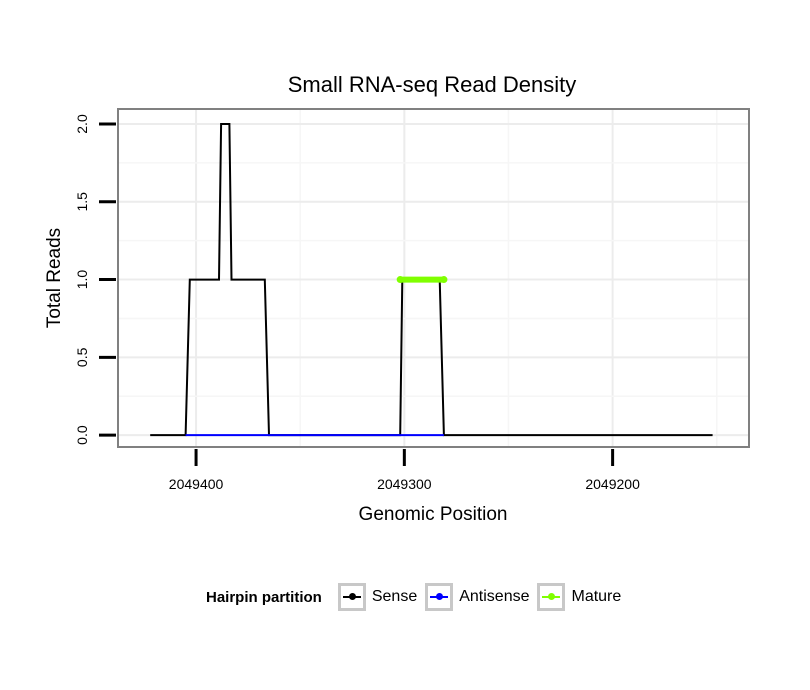  I want to click on x-tick-label: 2049300, so click(404, 484).